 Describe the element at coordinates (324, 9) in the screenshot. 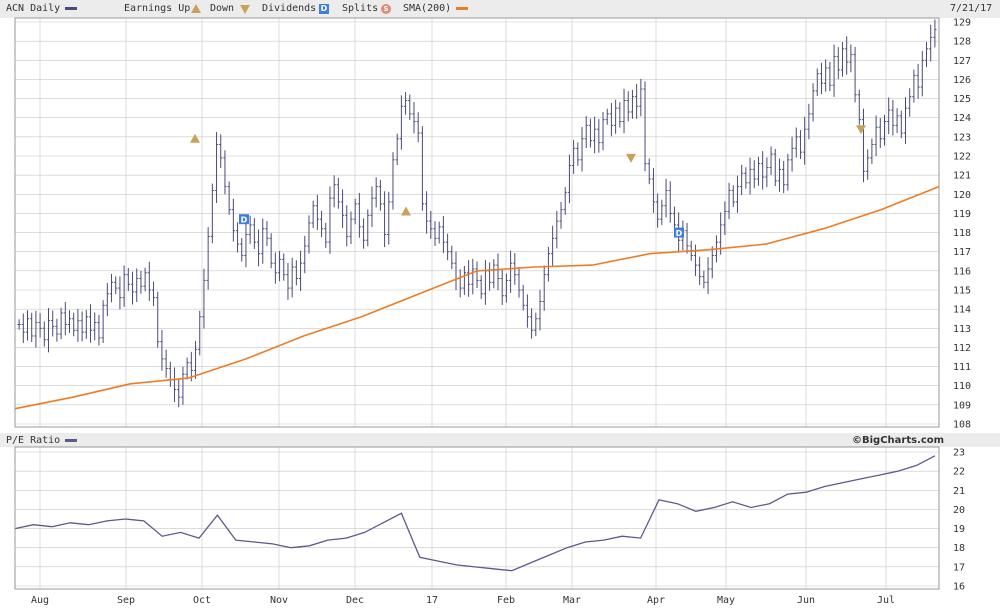

I see `dividend-icon: D` at that location.